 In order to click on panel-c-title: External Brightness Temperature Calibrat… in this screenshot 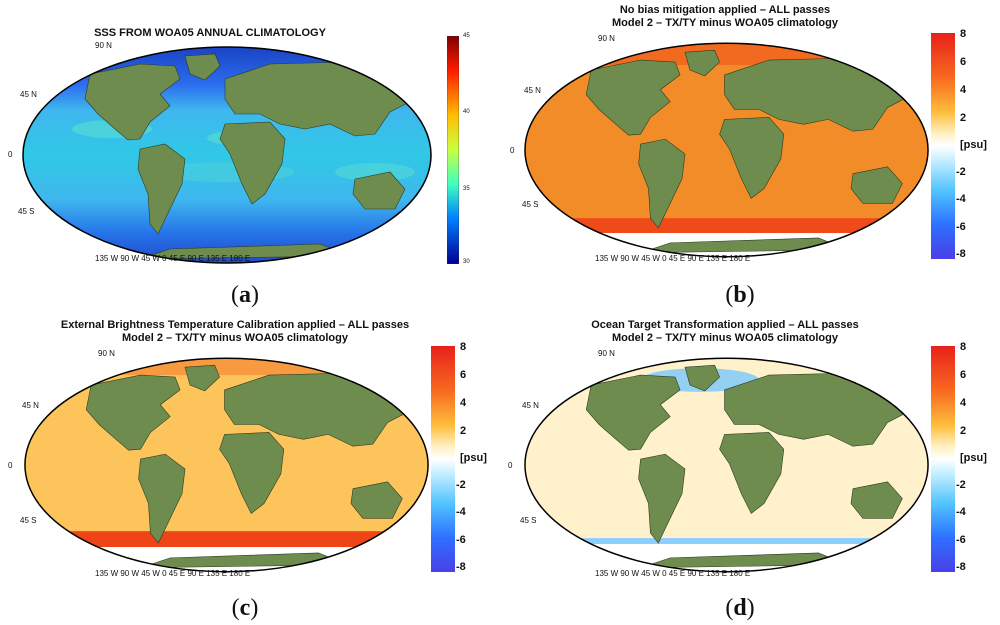, I will do `click(235, 331)`.